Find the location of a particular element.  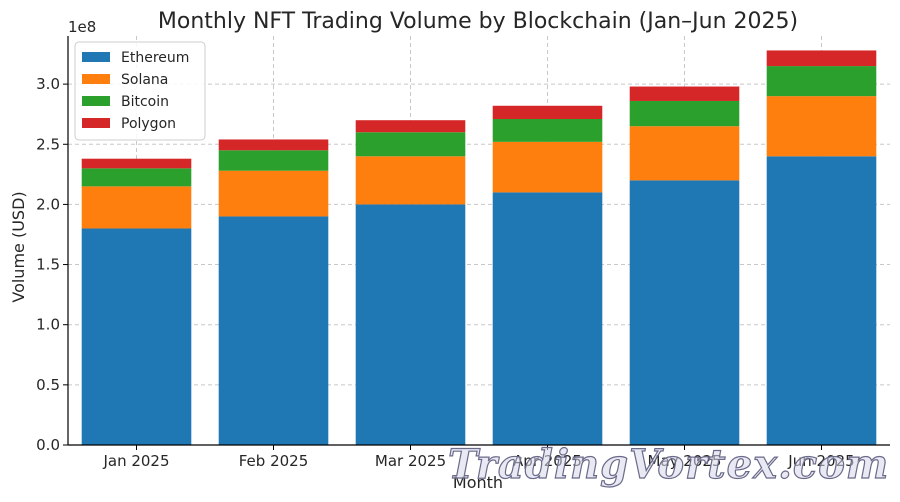

x-tick-label: Apr 2025 is located at coordinates (547, 461).